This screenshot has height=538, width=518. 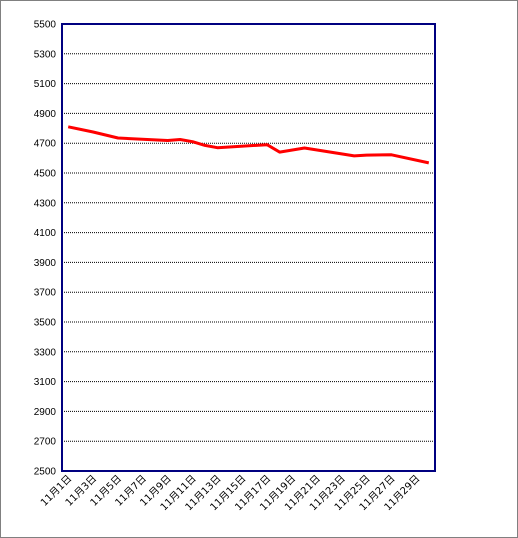 What do you see at coordinates (45, 352) in the screenshot?
I see `y-tick-label: 3300` at bounding box center [45, 352].